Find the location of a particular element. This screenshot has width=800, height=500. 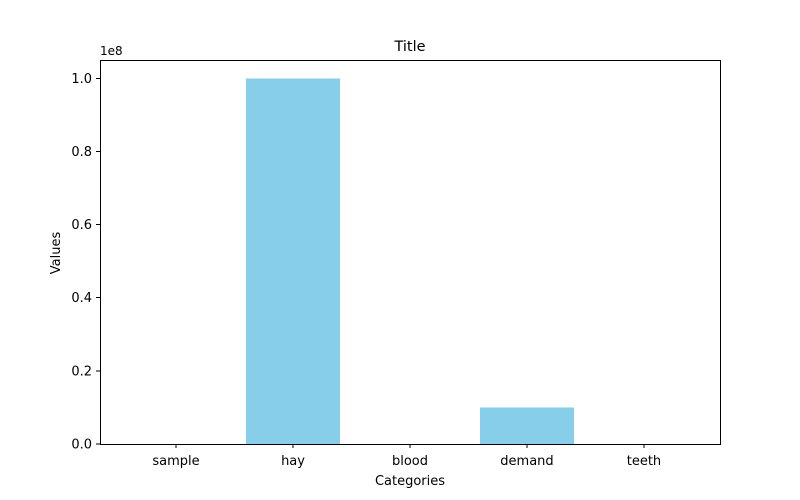

y-tick-label: 0.8 is located at coordinates (81, 152).